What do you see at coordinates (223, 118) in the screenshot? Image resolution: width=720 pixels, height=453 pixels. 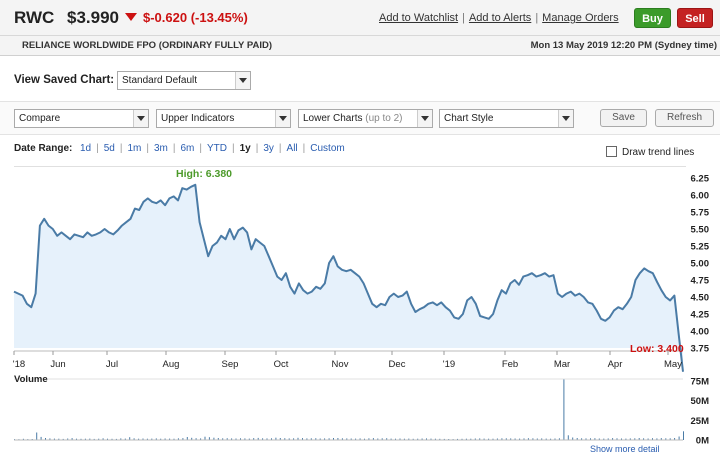 I see `upper-indicators-select: Upper Indicators` at bounding box center [223, 118].